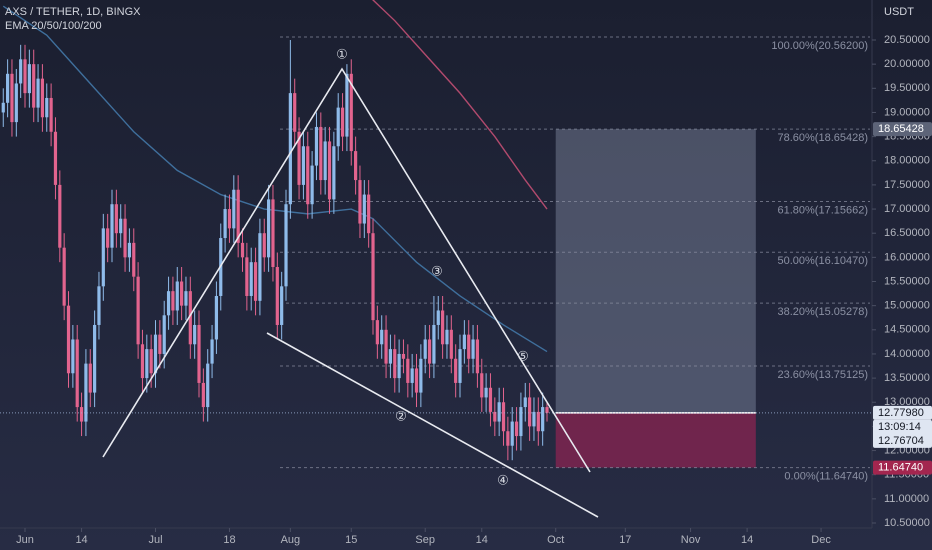  What do you see at coordinates (907, 64) in the screenshot?
I see `y-tick-label: 20.00000` at bounding box center [907, 64].